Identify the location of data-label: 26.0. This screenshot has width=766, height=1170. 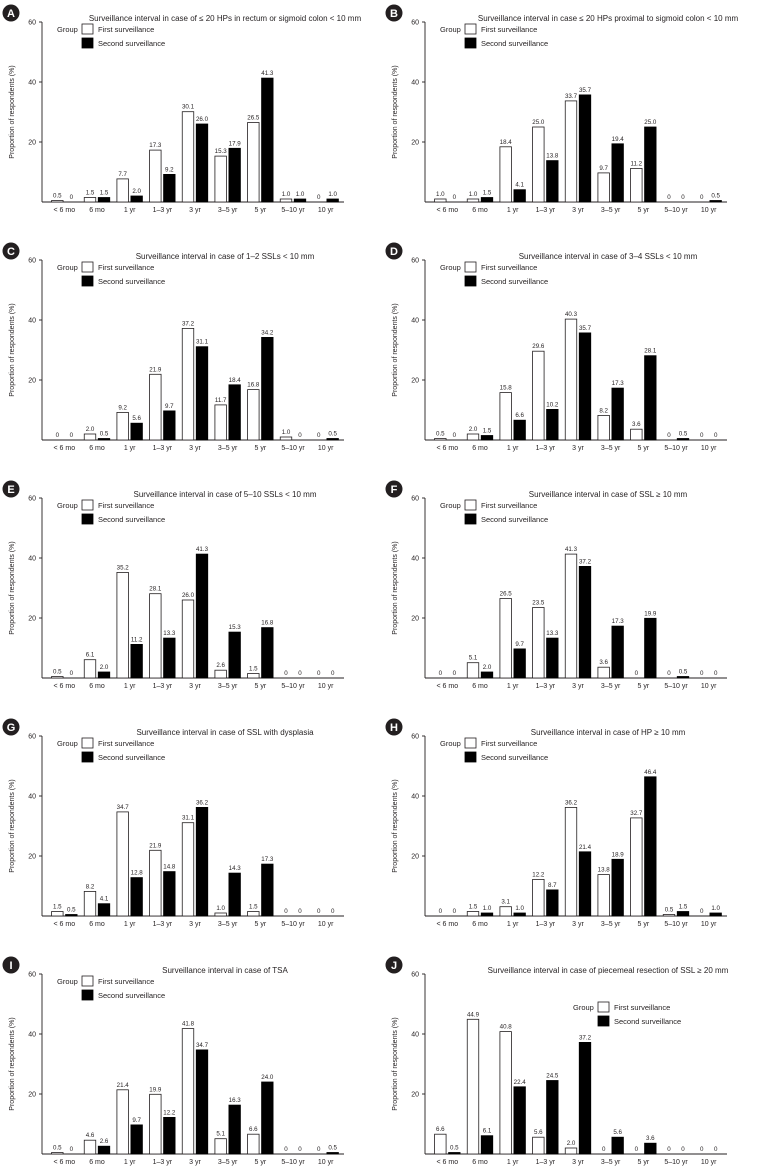
(188, 595).